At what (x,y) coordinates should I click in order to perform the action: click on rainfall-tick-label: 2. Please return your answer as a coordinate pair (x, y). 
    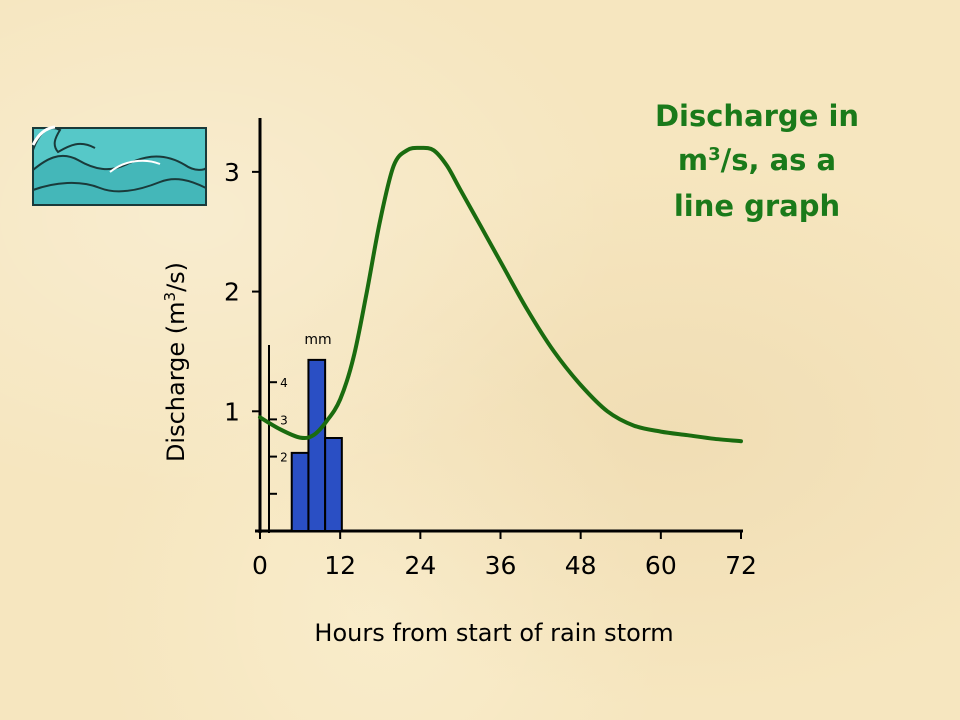
    Looking at the image, I should click on (284, 458).